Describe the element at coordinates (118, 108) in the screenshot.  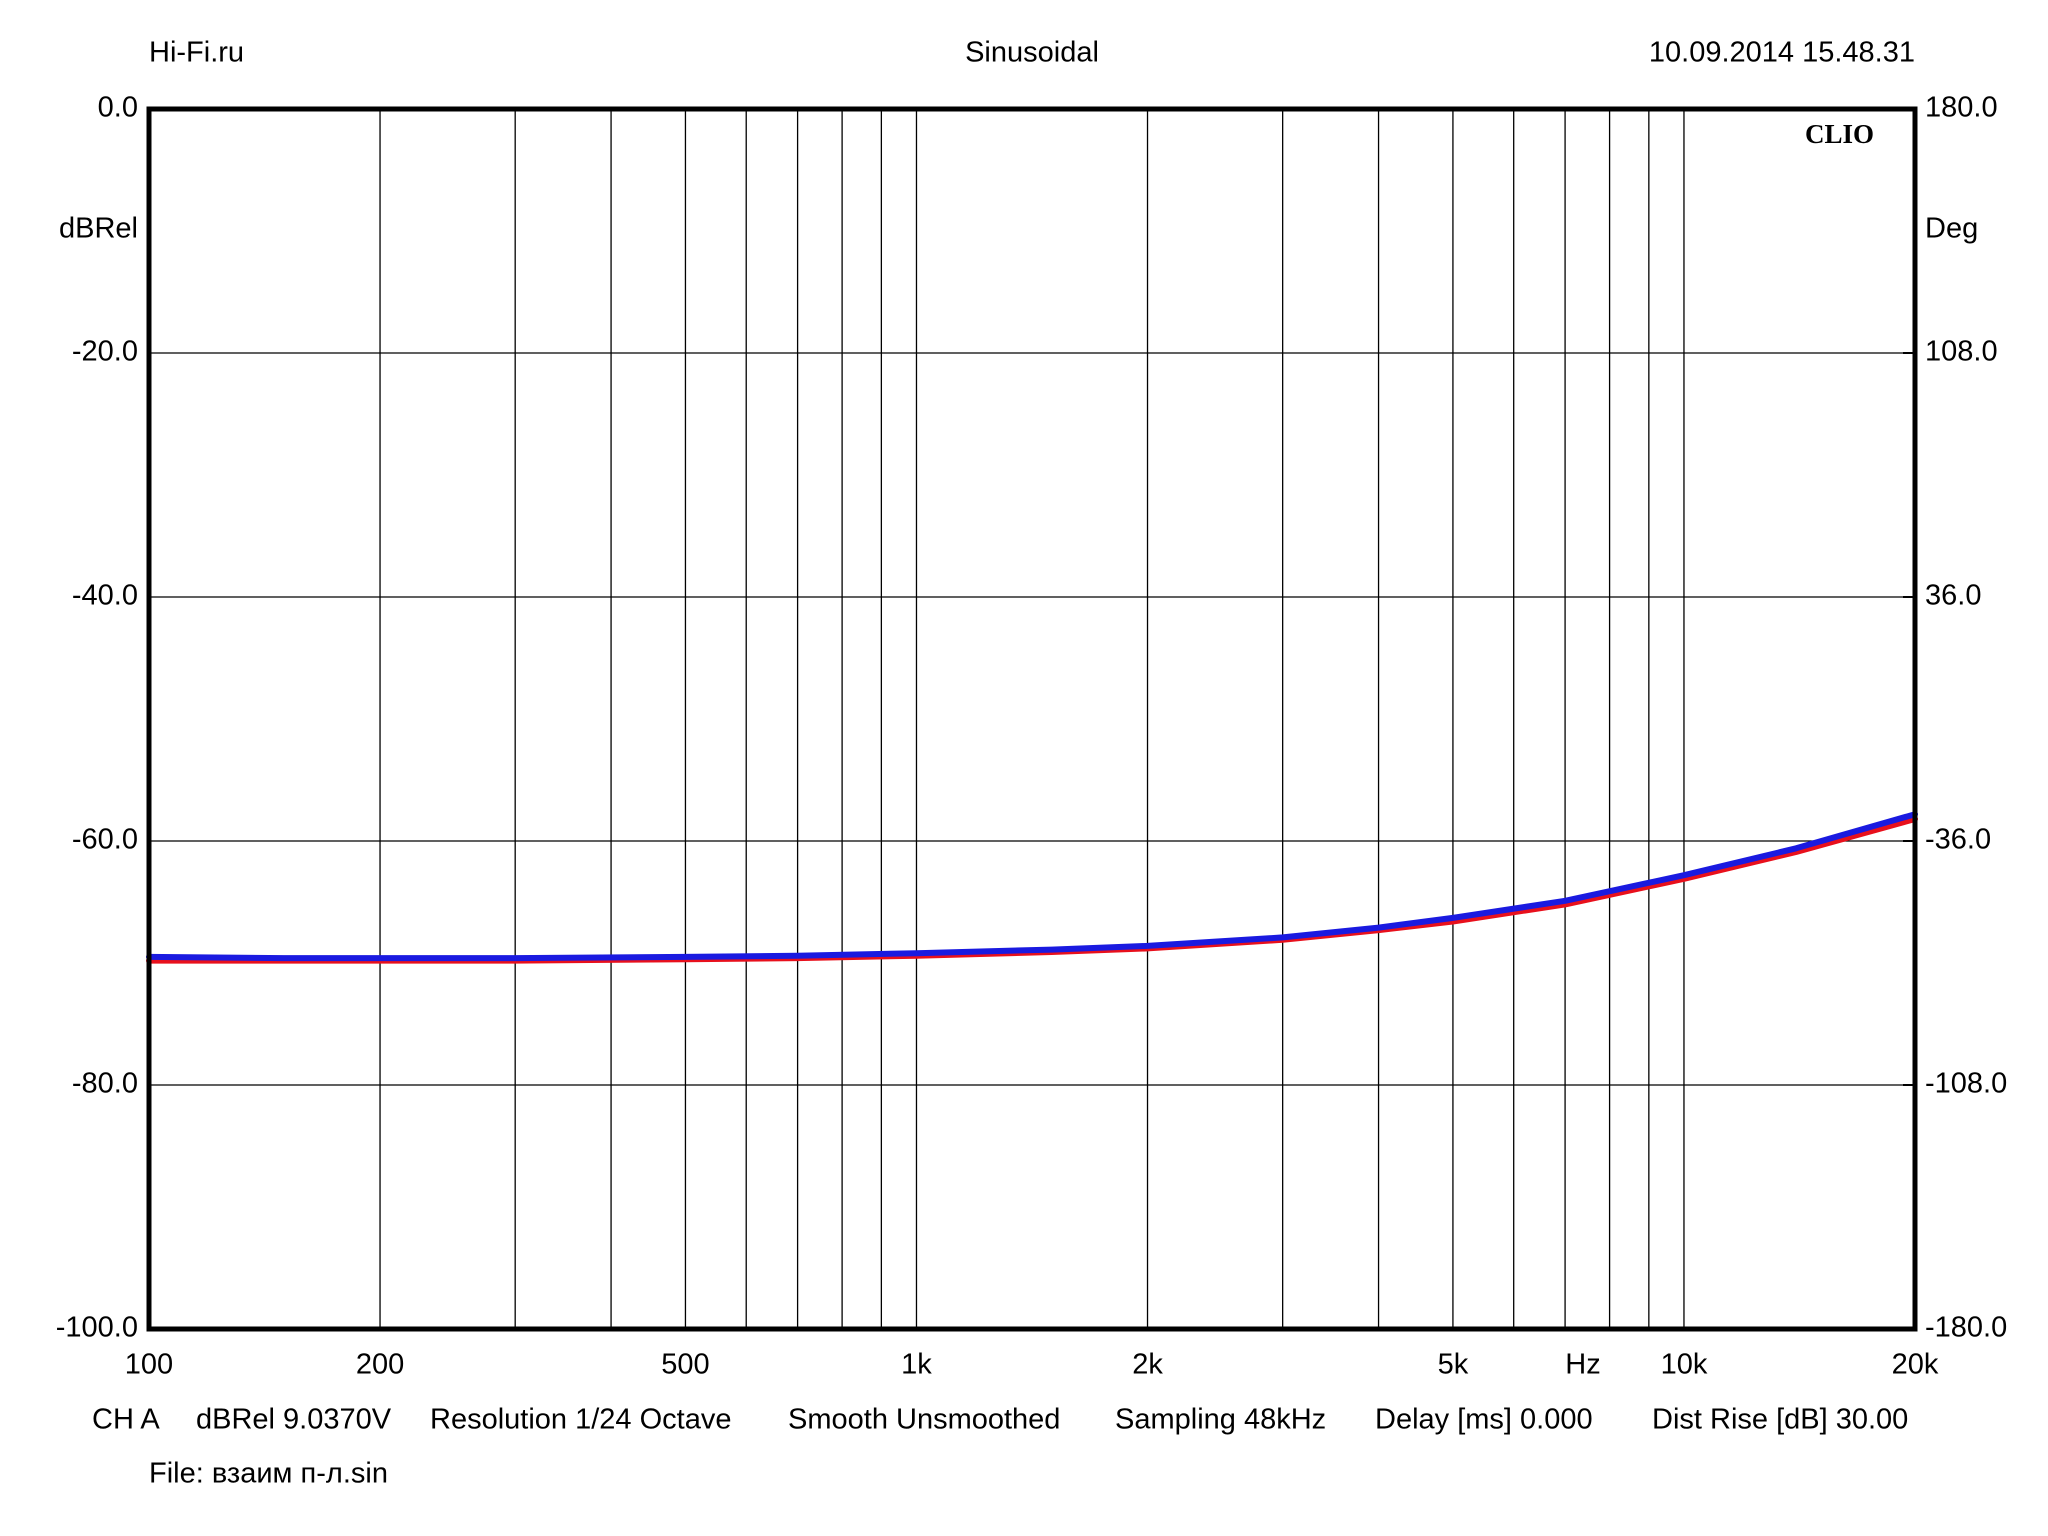
I see `y-tick-label: 0.0` at that location.